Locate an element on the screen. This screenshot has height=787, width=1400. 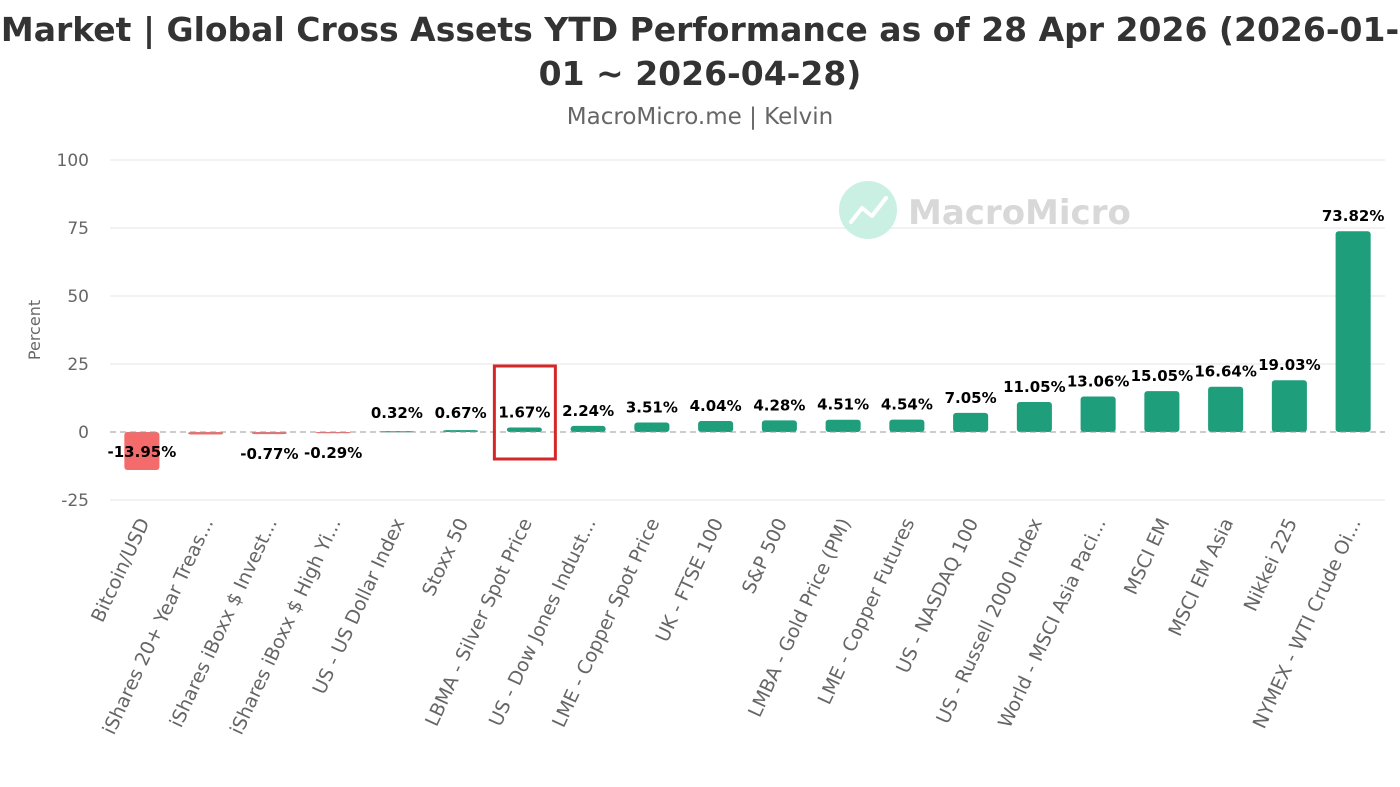
y-tick-label: 100 is located at coordinates (73, 161).